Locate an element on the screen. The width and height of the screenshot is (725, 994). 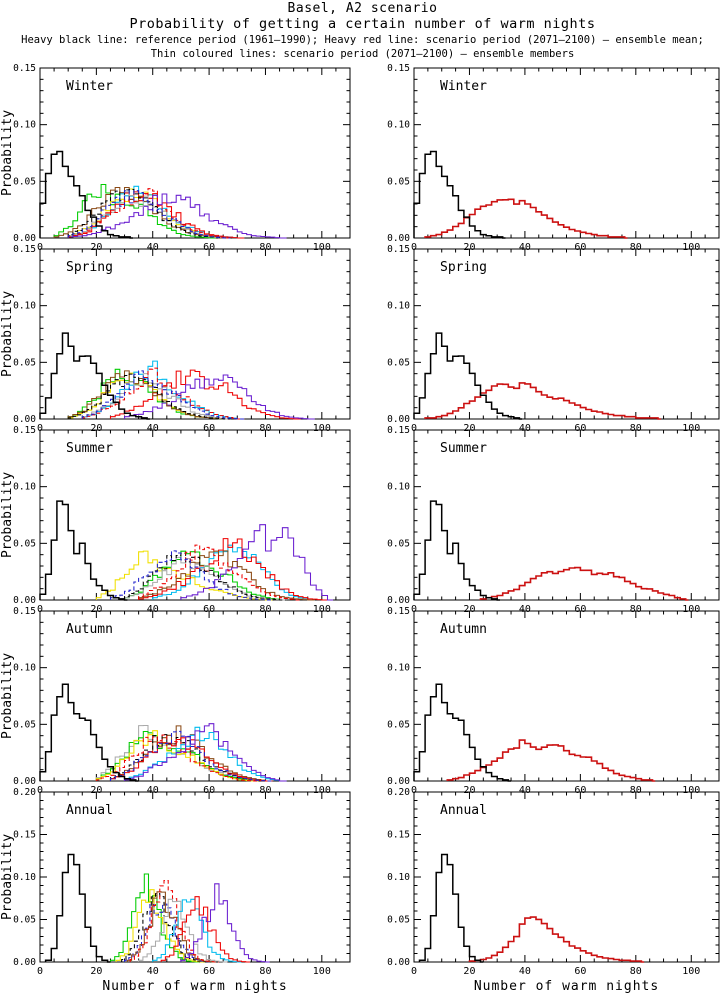
panel-season-label: Spring is located at coordinates (89, 267).